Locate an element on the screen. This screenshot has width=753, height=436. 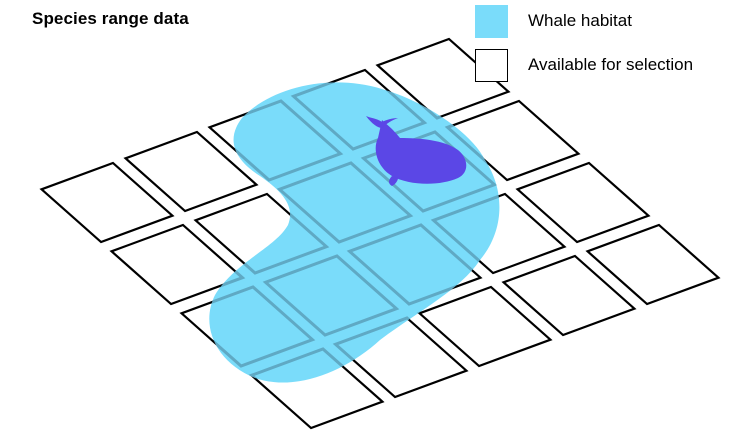
whale-icon is located at coordinates (416, 151).